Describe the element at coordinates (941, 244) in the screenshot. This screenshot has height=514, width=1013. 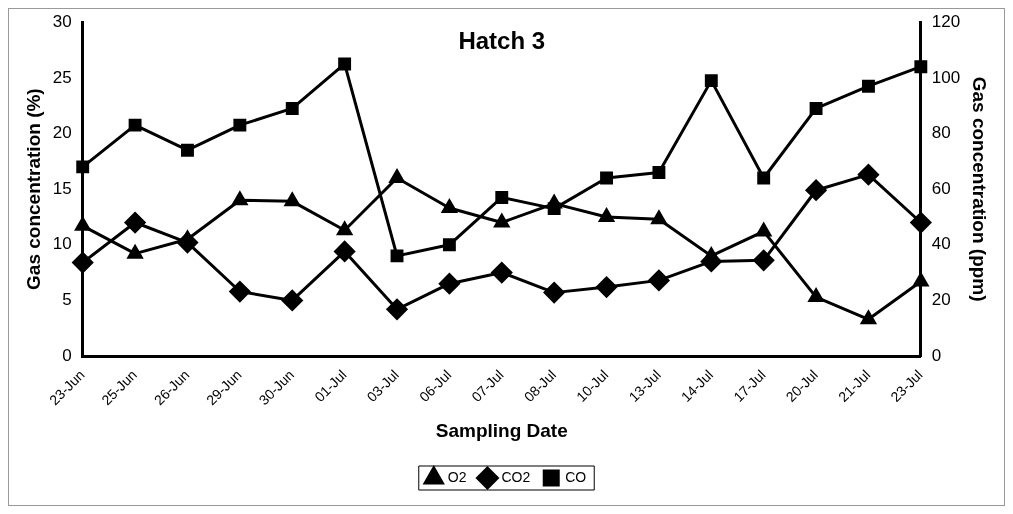
I see `y2-tick-label: 40` at that location.